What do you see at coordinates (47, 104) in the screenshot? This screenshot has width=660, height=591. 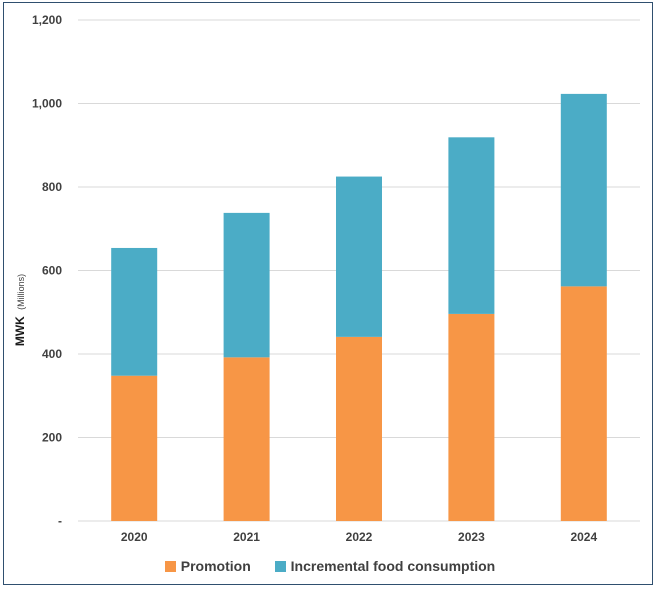 I see `y-tick-label: 1,000` at bounding box center [47, 104].